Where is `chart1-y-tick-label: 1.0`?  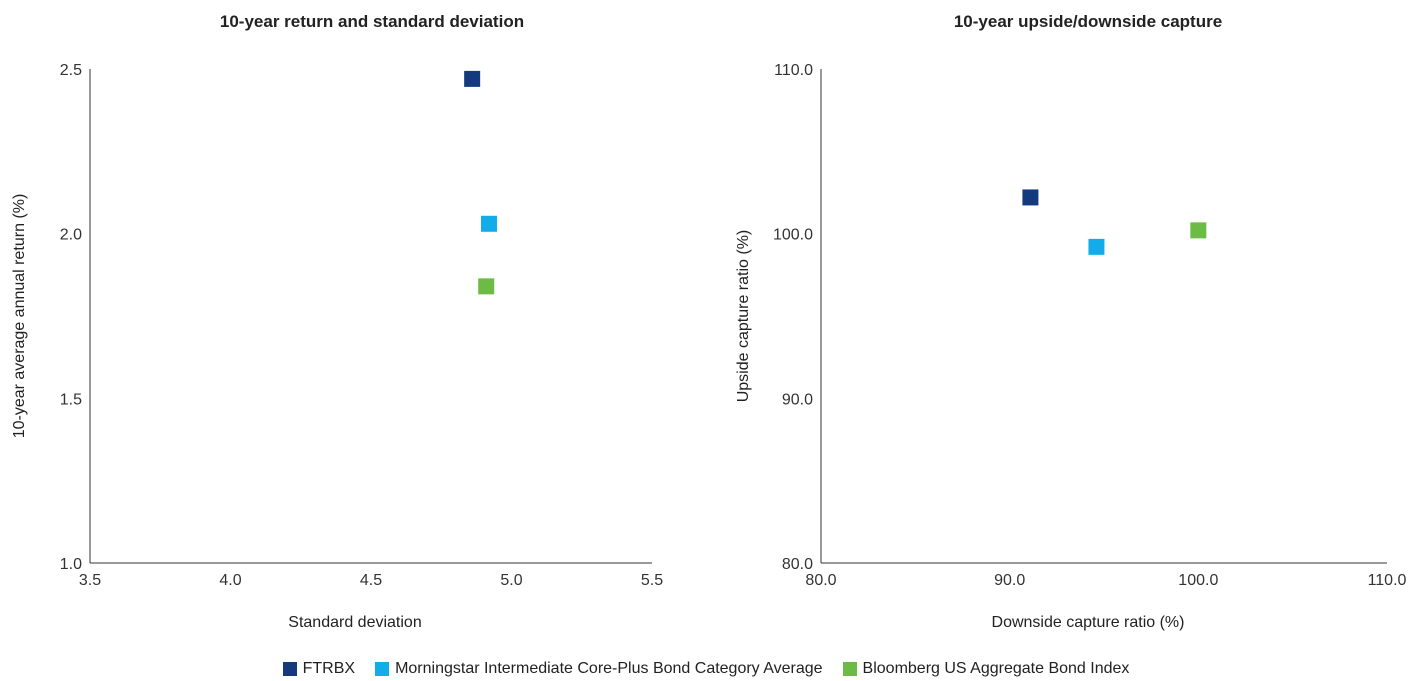 chart1-y-tick-label: 1.0 is located at coordinates (71, 564).